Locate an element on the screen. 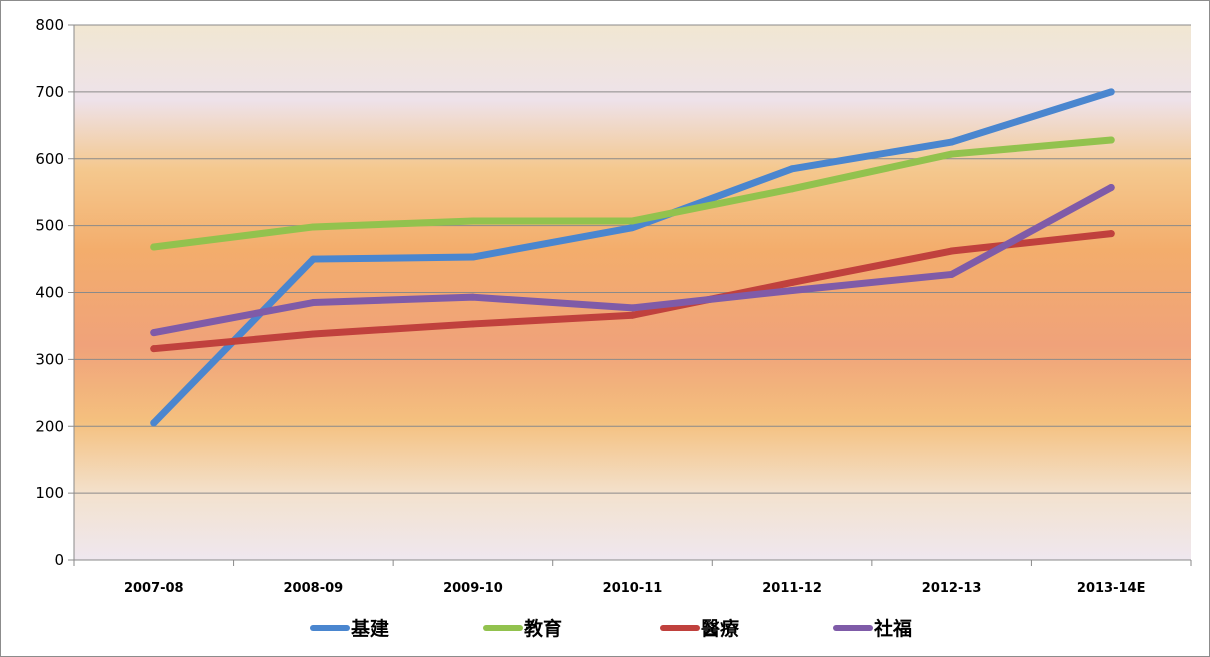 This screenshot has height=657, width=1210. y-tick-label: 600 is located at coordinates (49, 159).